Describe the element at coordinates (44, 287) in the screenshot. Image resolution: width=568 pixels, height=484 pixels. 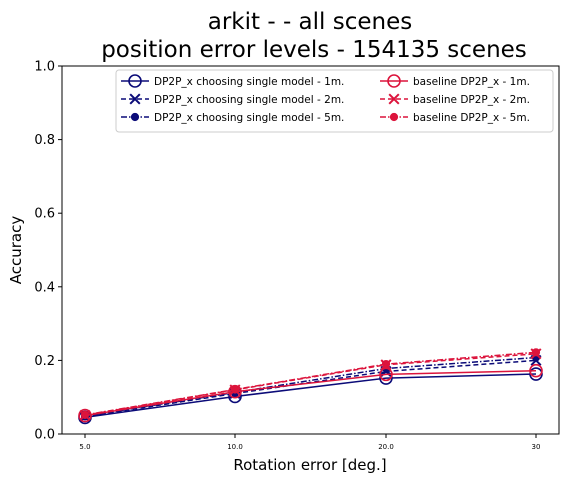
I see `y-tick-label: 0.4` at that location.